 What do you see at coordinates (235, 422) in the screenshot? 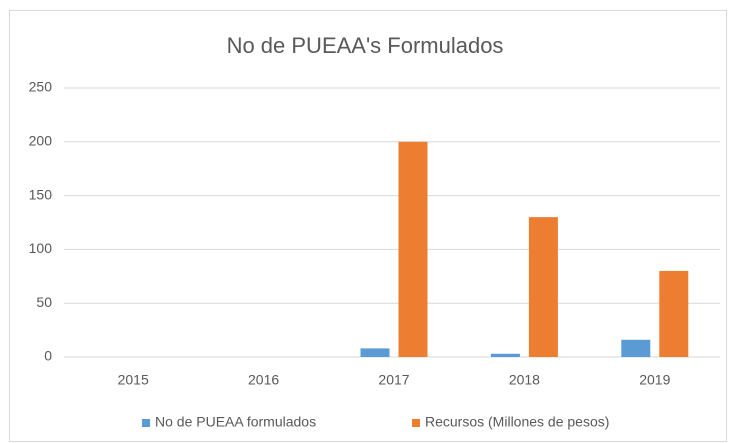
I see `legend-label: No de PUEAA formulados` at bounding box center [235, 422].